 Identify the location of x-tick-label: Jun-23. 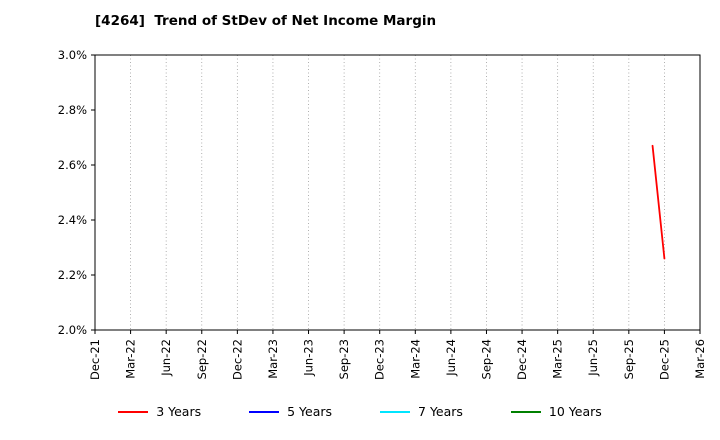
(309, 358).